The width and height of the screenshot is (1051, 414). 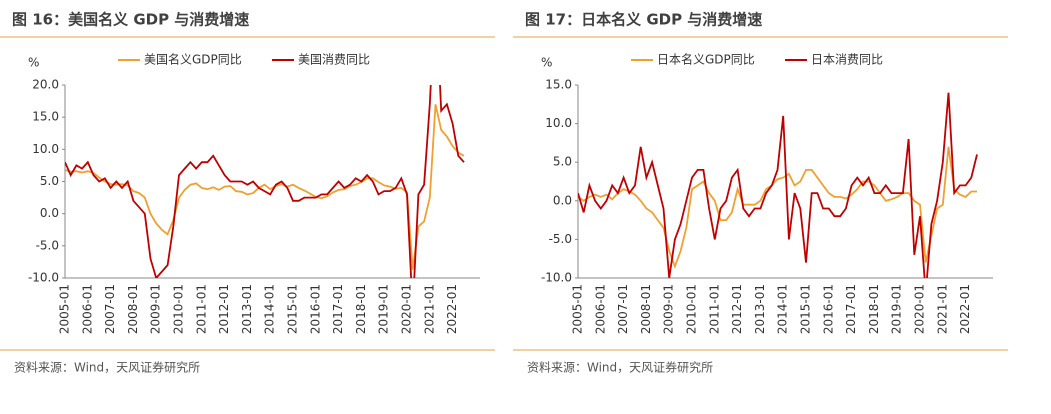 What do you see at coordinates (334, 60) in the screenshot?
I see `legend-label: 美国消费同比` at bounding box center [334, 60].